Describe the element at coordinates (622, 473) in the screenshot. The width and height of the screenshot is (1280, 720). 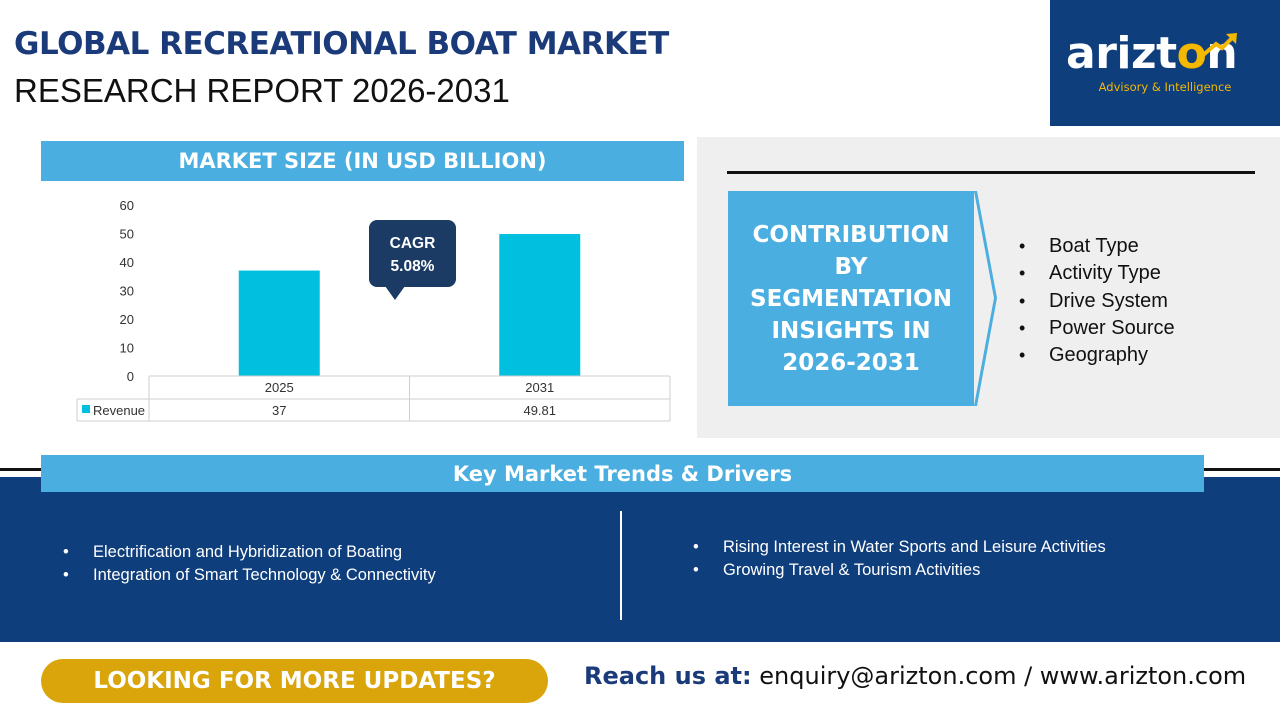
I see `trends-header: Key Market Trends & Drivers` at that location.